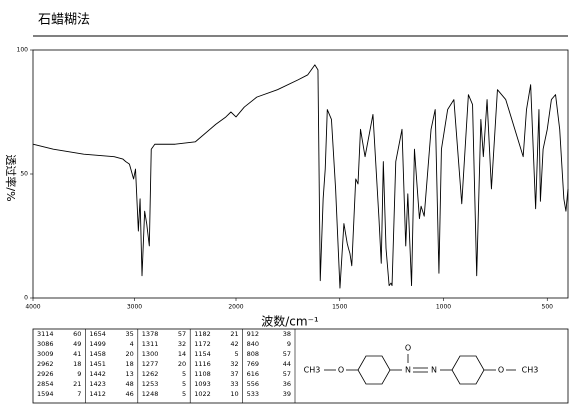  Describe the element at coordinates (24, 174) in the screenshot. I see `y-tick-label: 50` at that location.